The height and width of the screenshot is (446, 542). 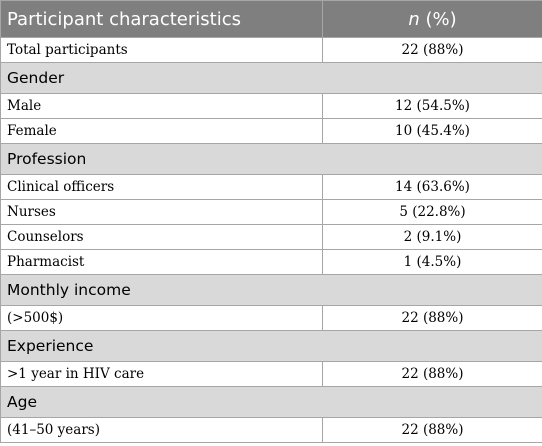 I want to click on section-label: Monthly income, so click(x=271, y=290).